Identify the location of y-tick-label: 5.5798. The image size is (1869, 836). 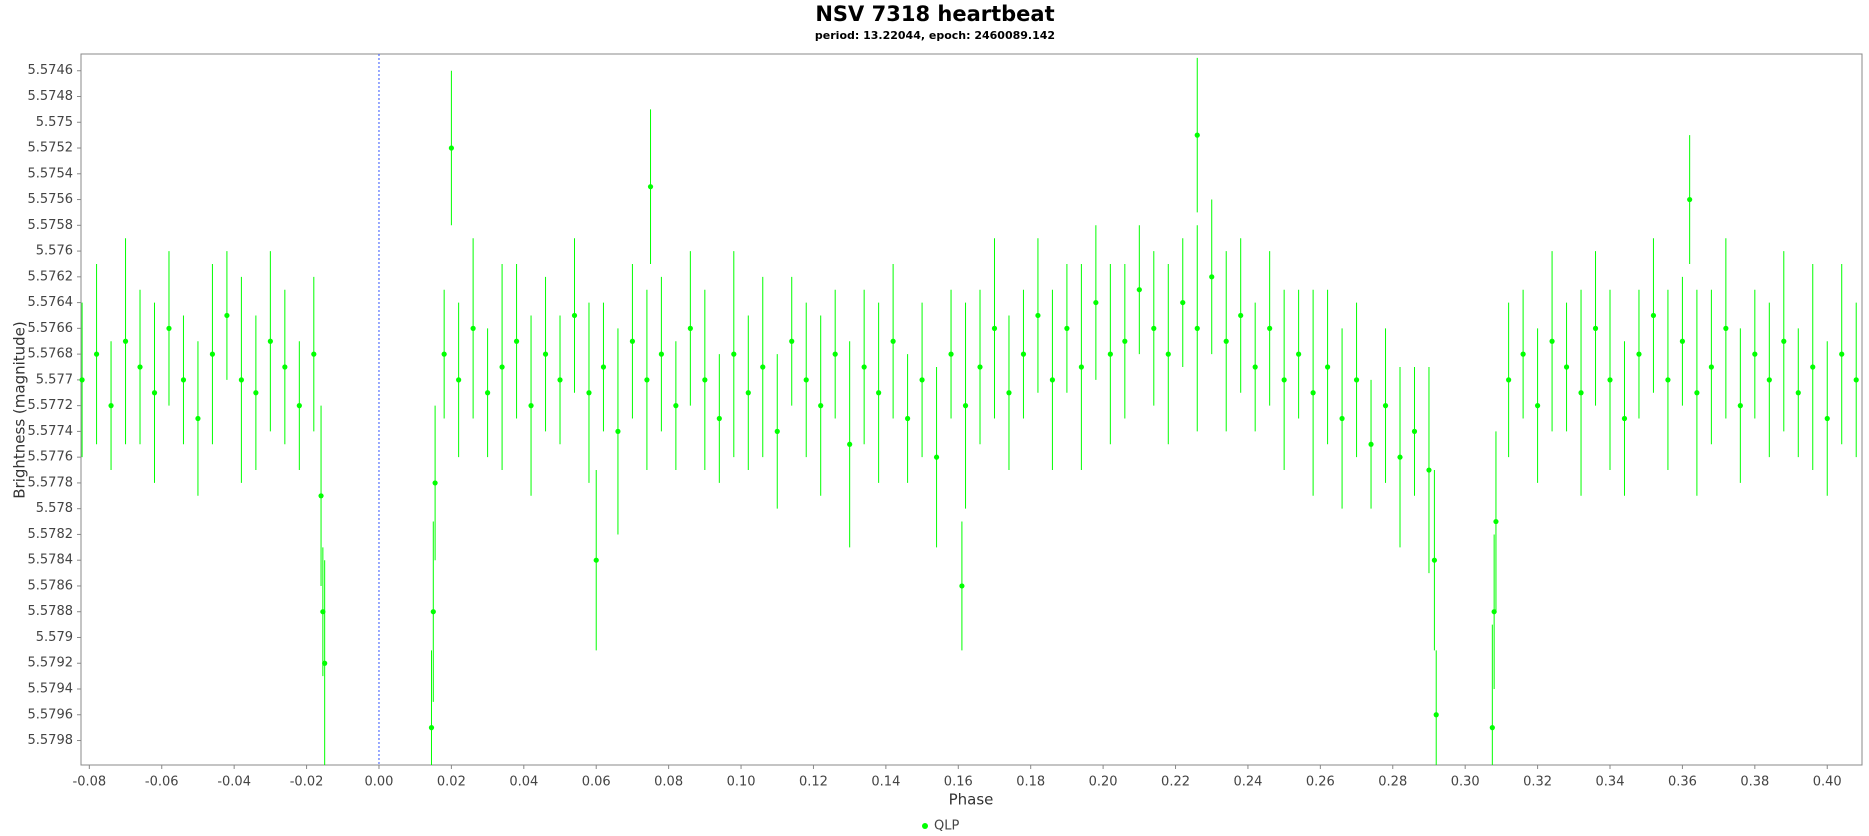
(51, 740).